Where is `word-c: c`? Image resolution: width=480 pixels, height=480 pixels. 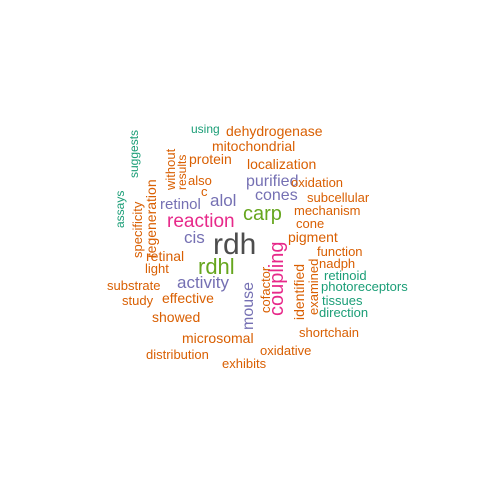 word-c: c is located at coordinates (204, 191).